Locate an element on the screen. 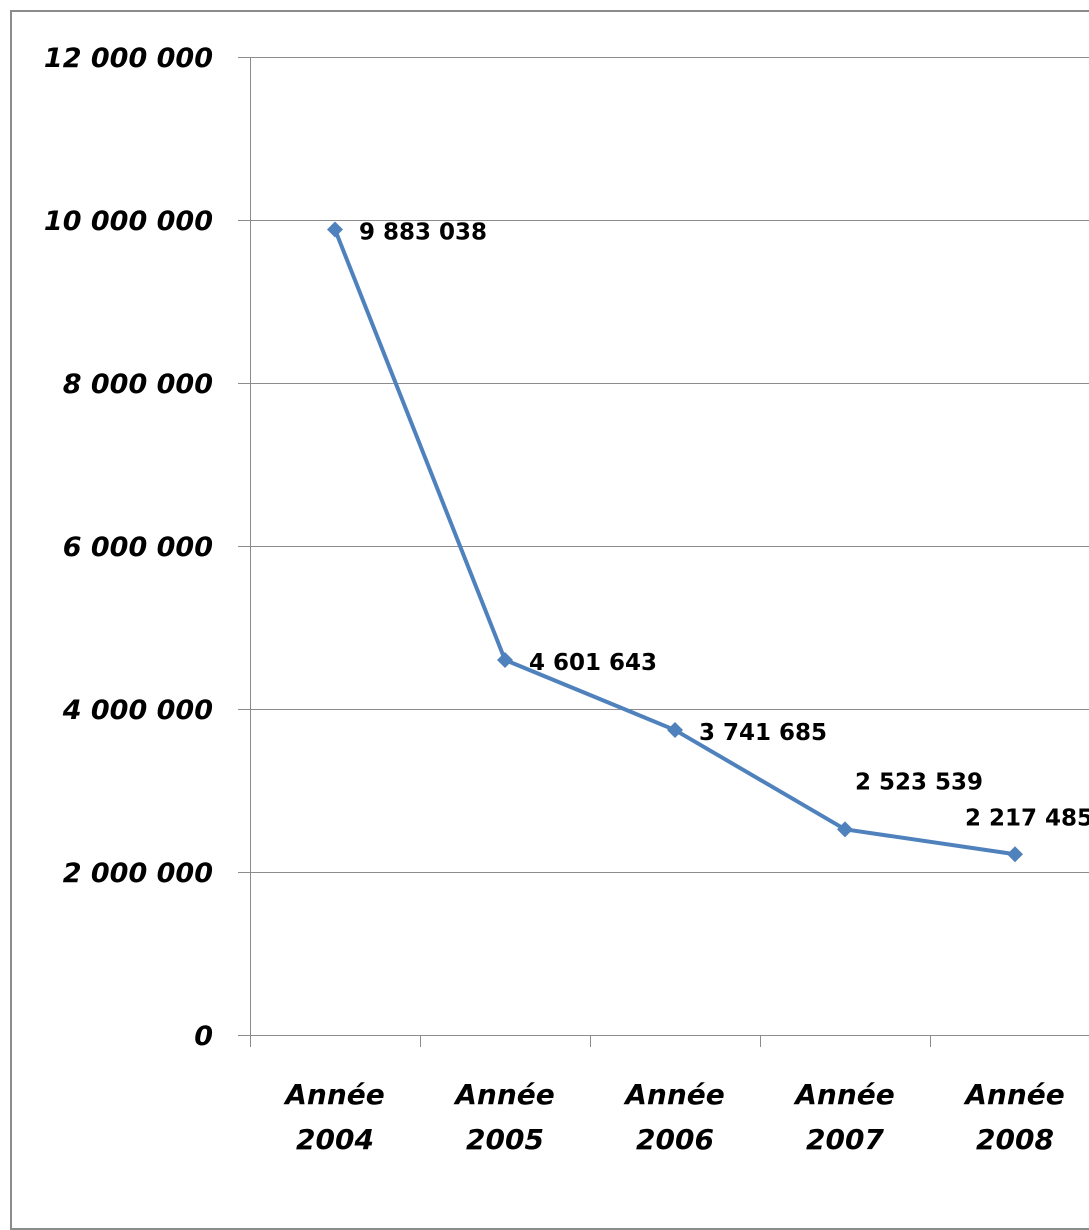 This screenshot has width=1089, height=1230. data-label: 2 217 485 is located at coordinates (1027, 818).